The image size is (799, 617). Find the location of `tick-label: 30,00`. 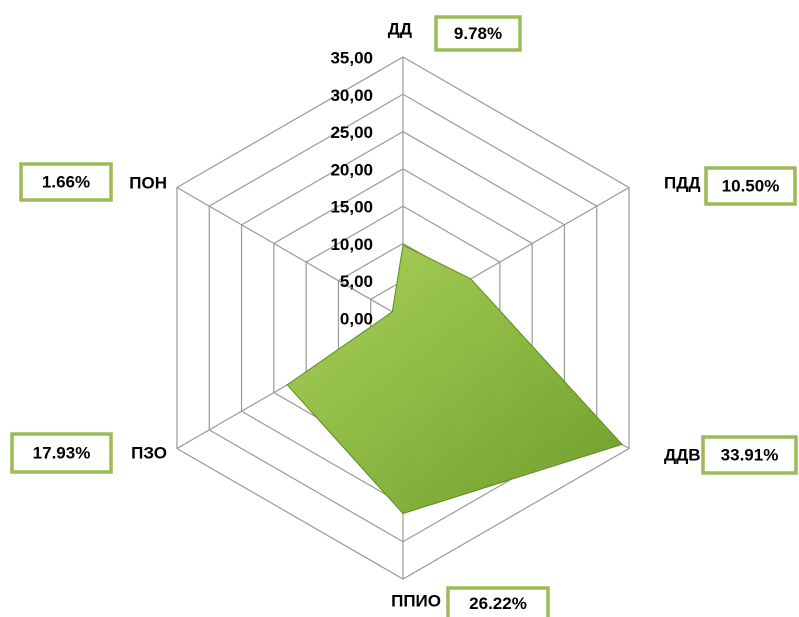

tick-label: 30,00 is located at coordinates (351, 95).